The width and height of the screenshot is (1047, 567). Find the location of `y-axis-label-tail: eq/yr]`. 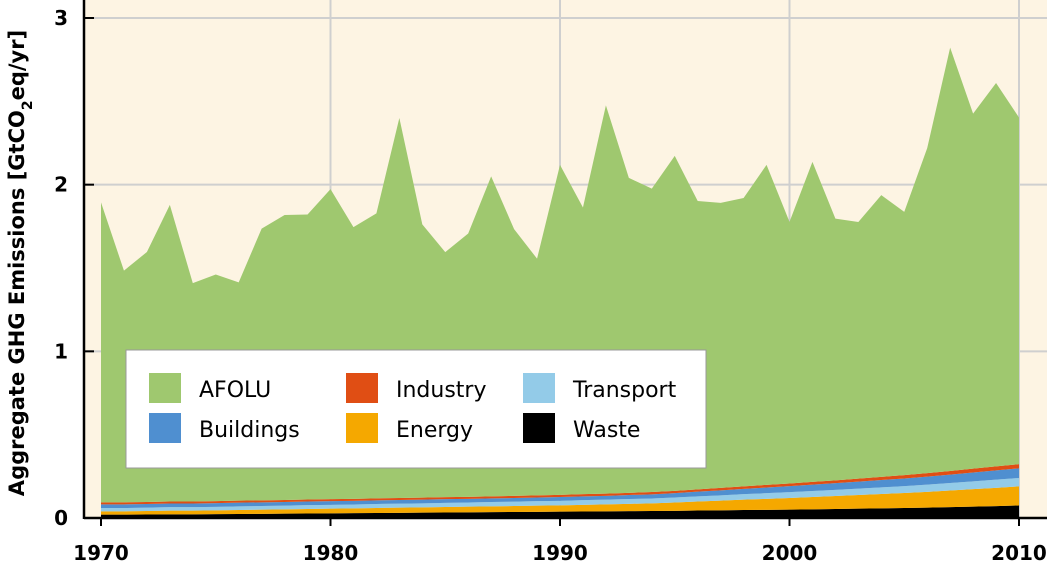

y-axis-label-tail: eq/yr] is located at coordinates (17, 65).